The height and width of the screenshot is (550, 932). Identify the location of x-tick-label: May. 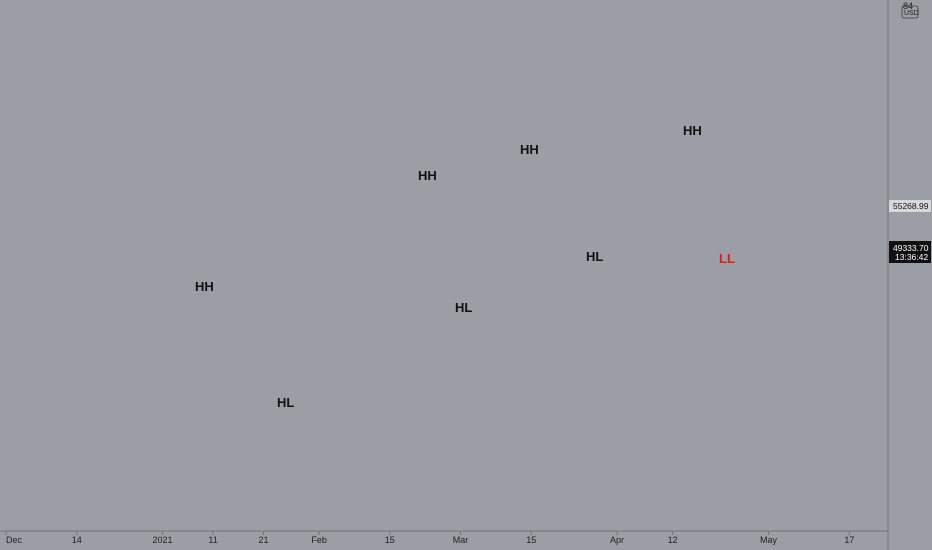
(769, 540).